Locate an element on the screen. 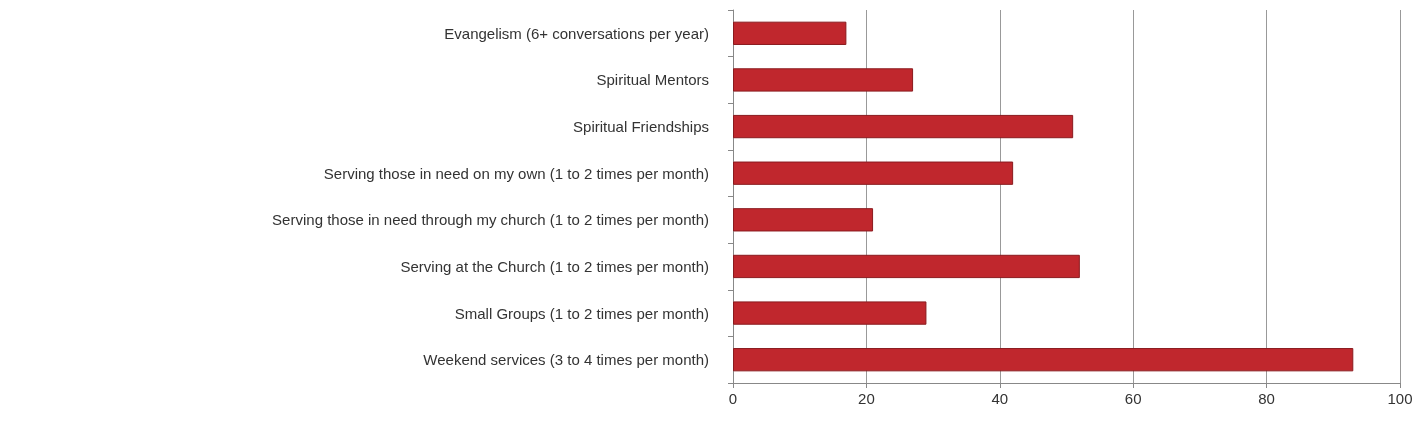 The height and width of the screenshot is (421, 1424). x-tick-label: 60 is located at coordinates (1133, 398).